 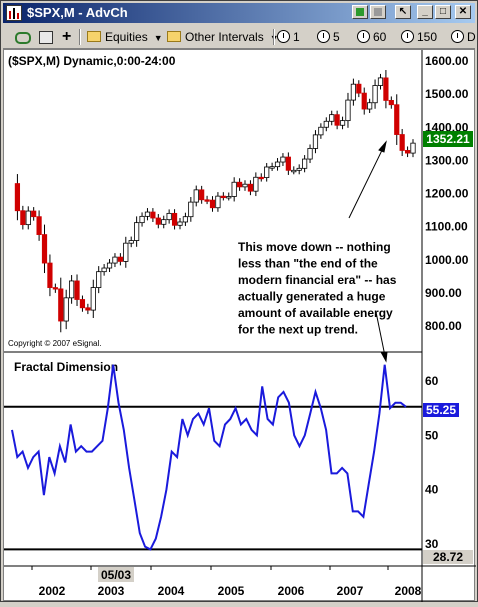 I want to click on annotation-line: actually generated a huge, so click(x=312, y=297).